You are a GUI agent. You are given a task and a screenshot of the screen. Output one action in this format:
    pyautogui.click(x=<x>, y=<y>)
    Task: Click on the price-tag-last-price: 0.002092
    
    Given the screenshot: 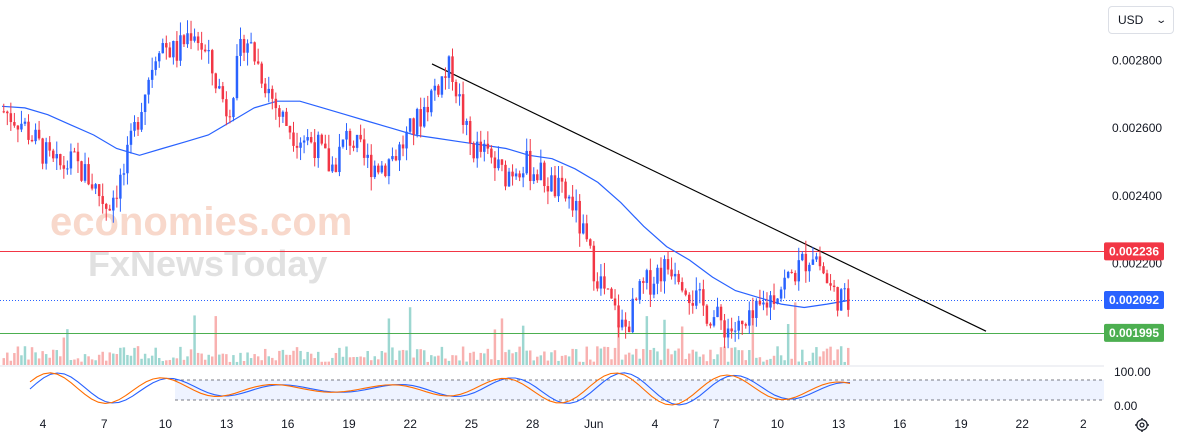 What is the action you would take?
    pyautogui.click(x=1134, y=300)
    